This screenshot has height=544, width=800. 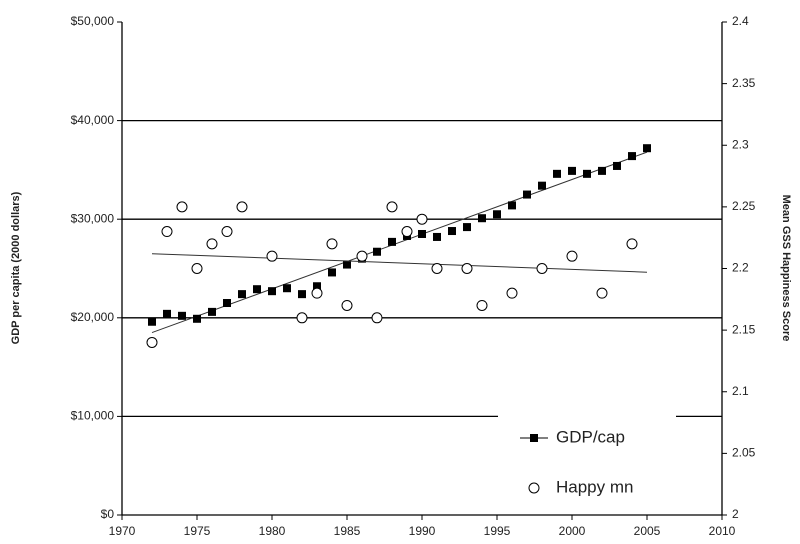 I want to click on y2-tick-label: 2.3, so click(x=740, y=144).